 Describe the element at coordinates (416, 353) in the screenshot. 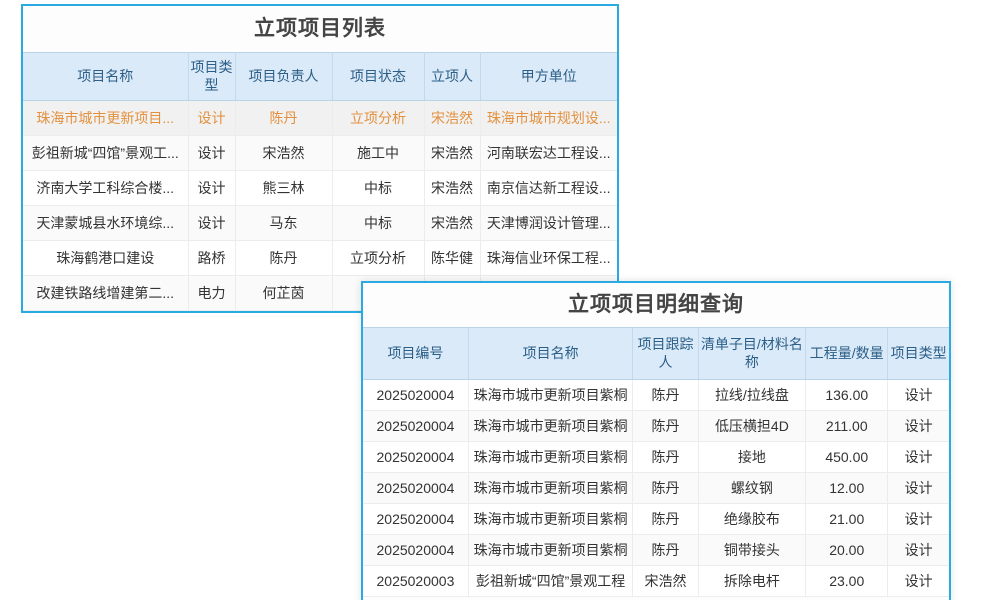

I see `col-header-project-no: 项目编号` at that location.